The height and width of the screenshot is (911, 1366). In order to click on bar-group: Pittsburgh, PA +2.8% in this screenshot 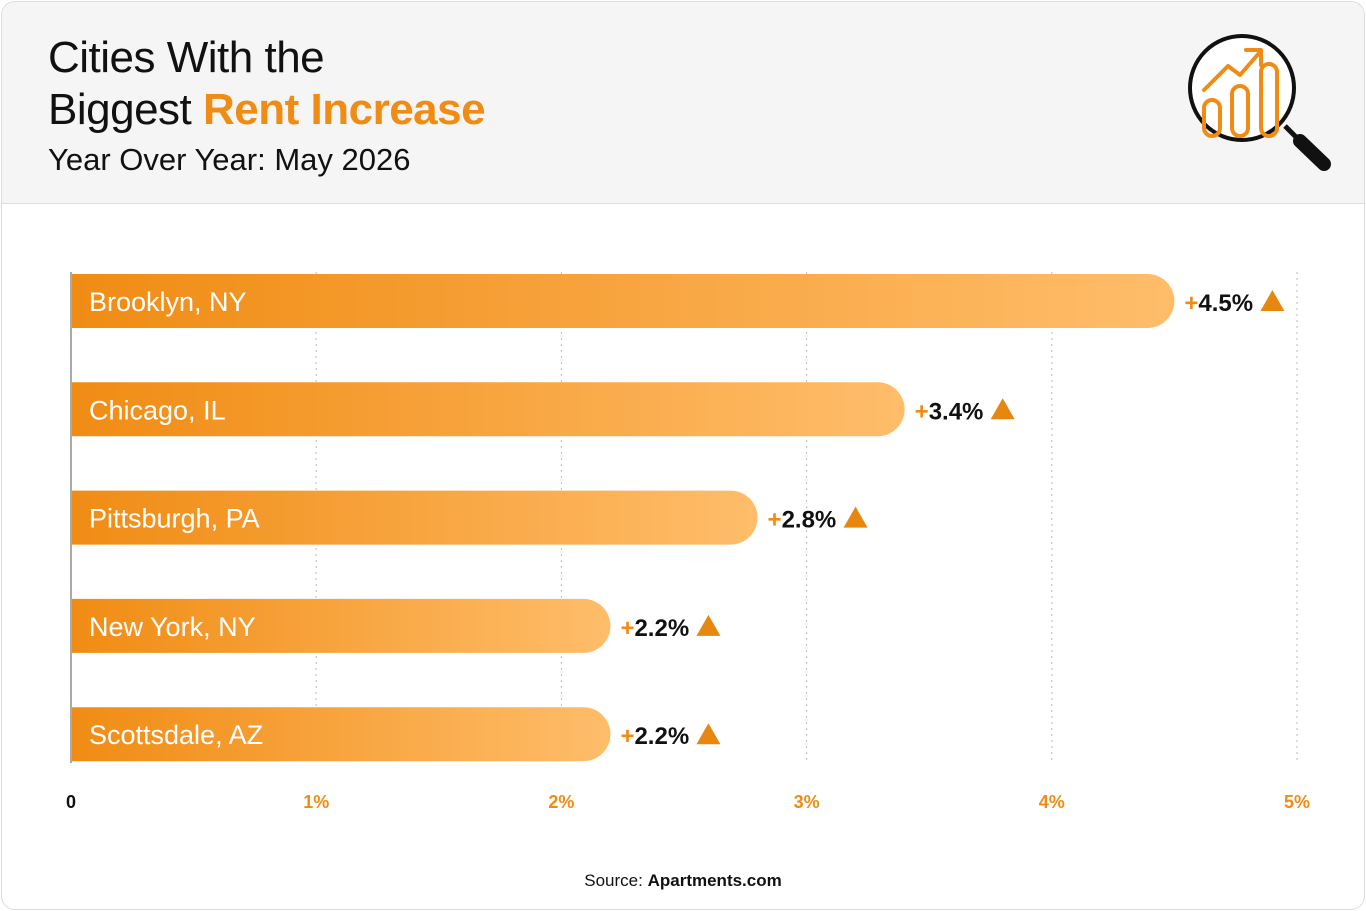, I will do `click(469, 517)`.